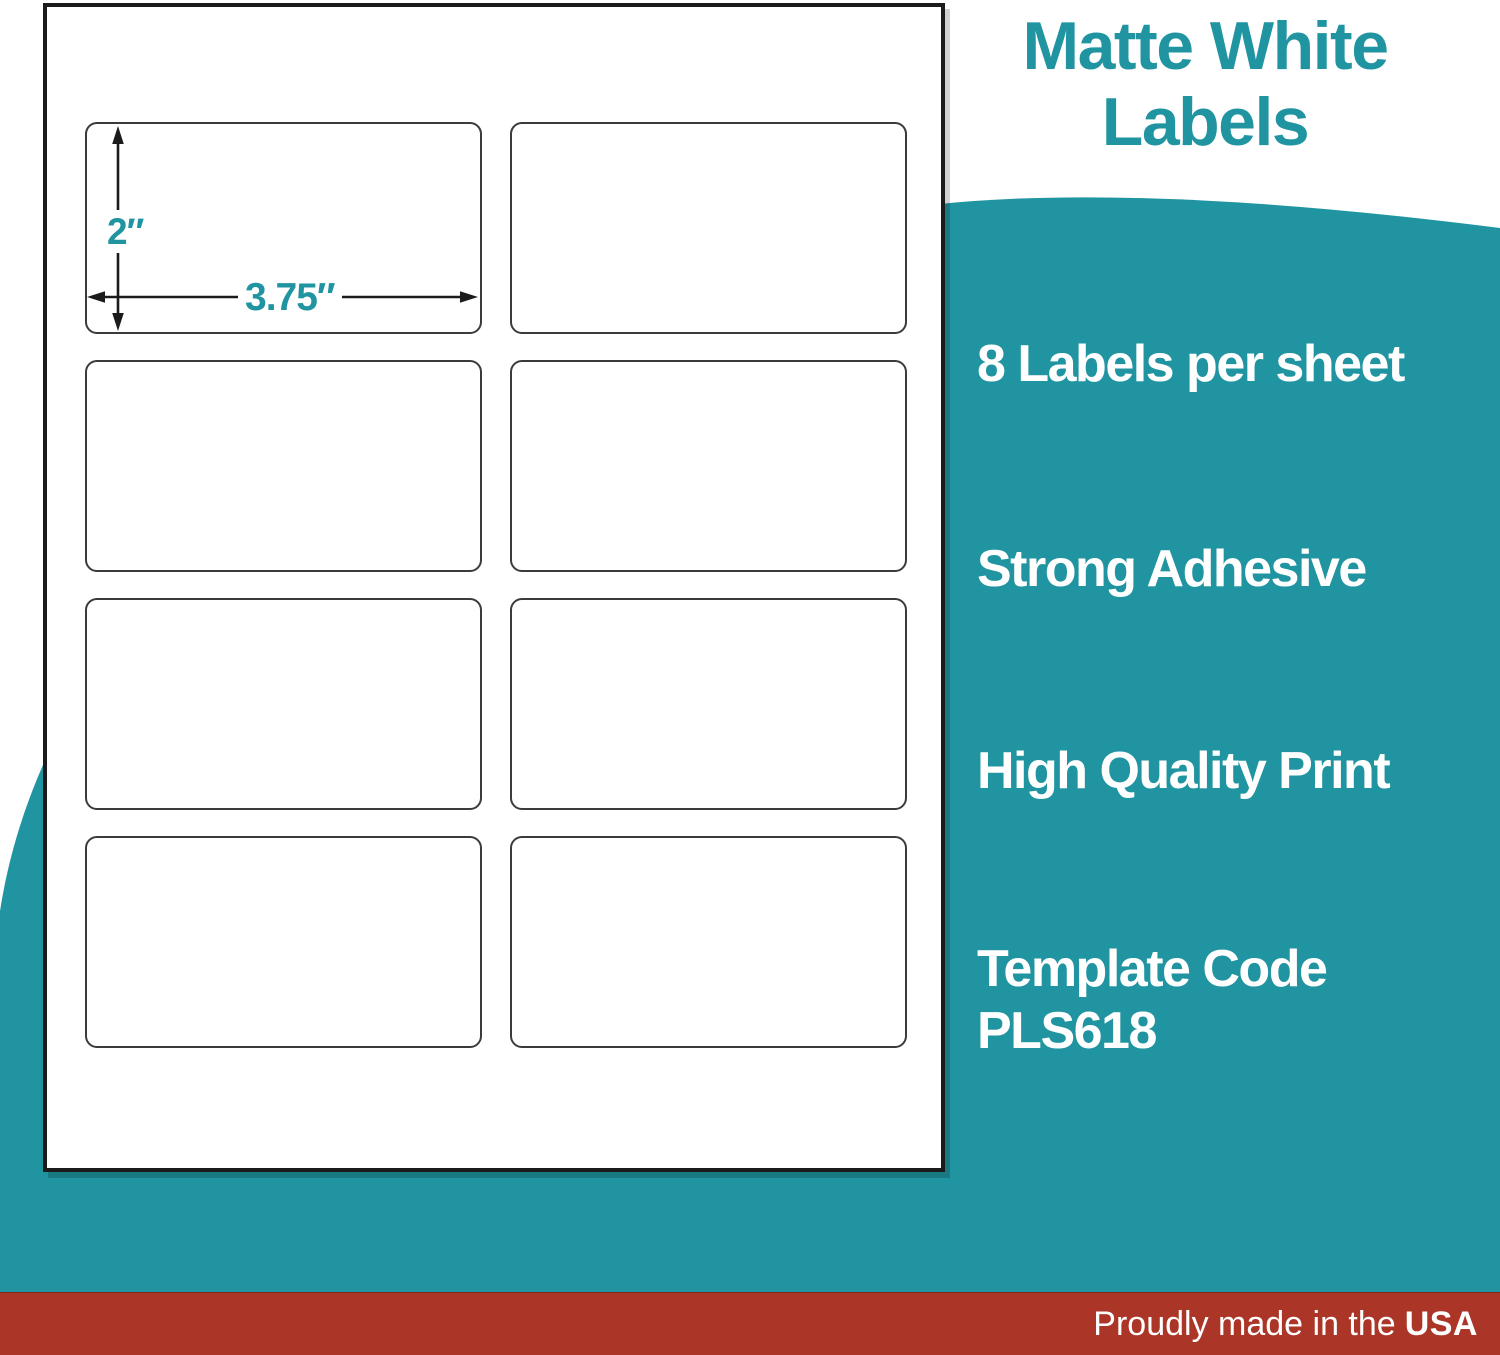 The height and width of the screenshot is (1355, 1500). What do you see at coordinates (1172, 569) in the screenshot?
I see `feature-strong-adhesive: Strong Adhesive` at bounding box center [1172, 569].